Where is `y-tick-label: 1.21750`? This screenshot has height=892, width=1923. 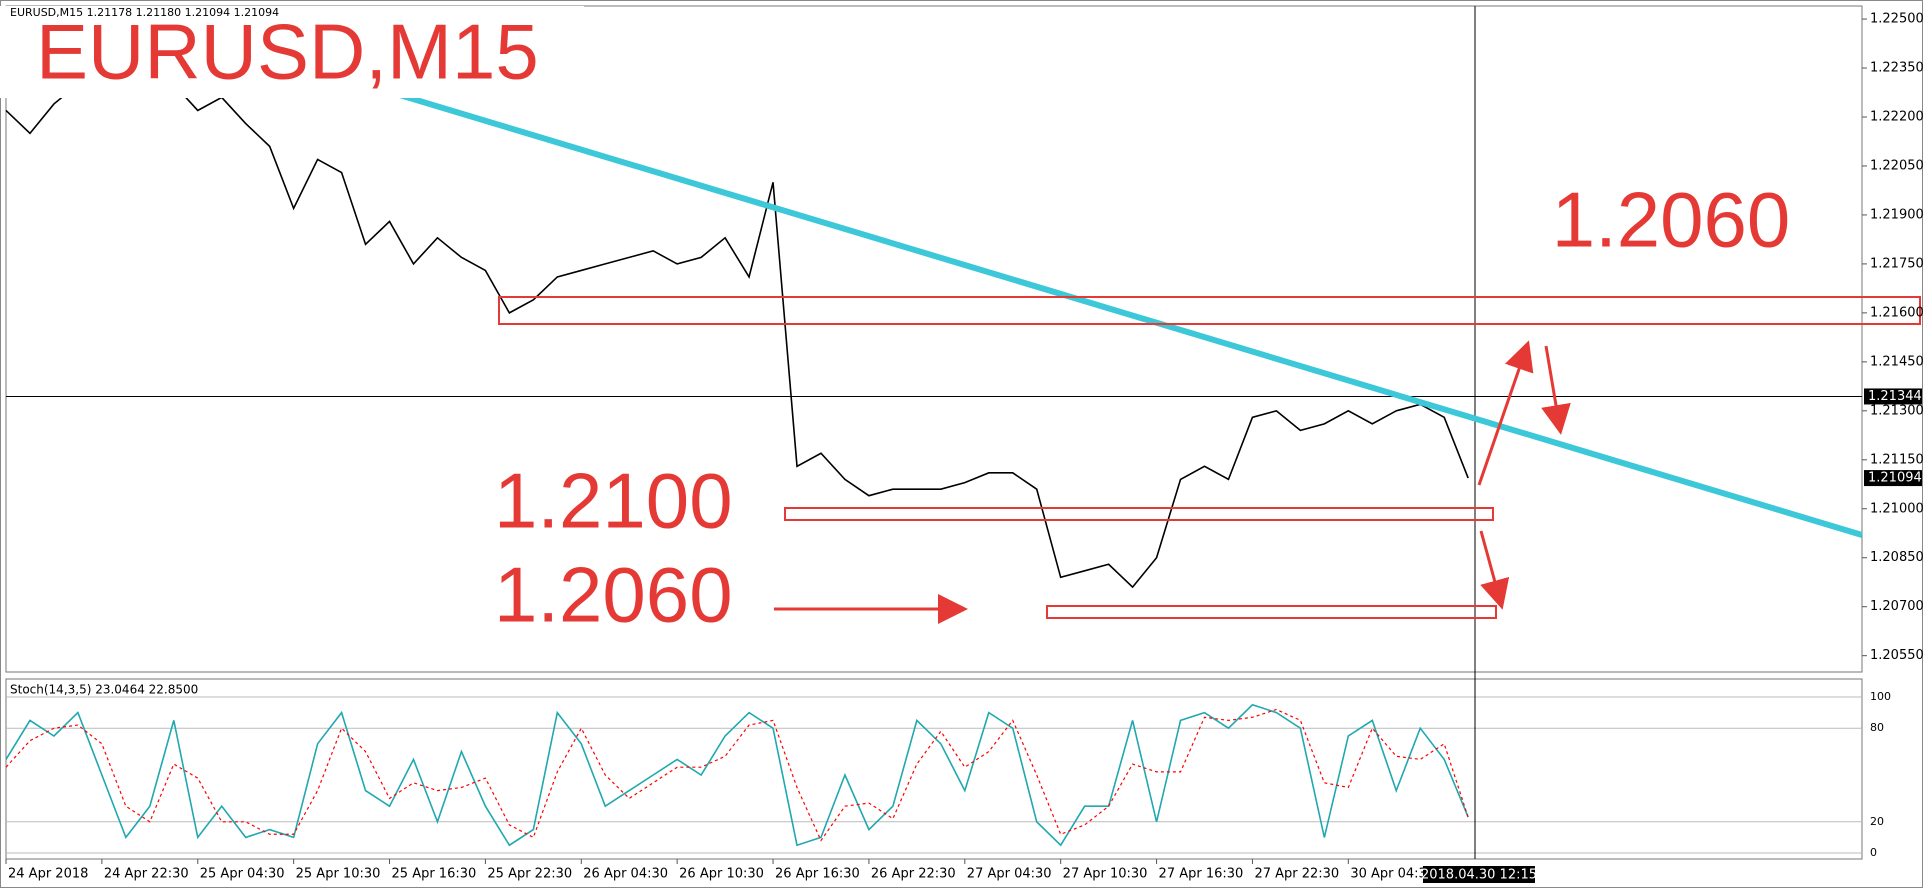 y-tick-label: 1.21750 is located at coordinates (1896, 263).